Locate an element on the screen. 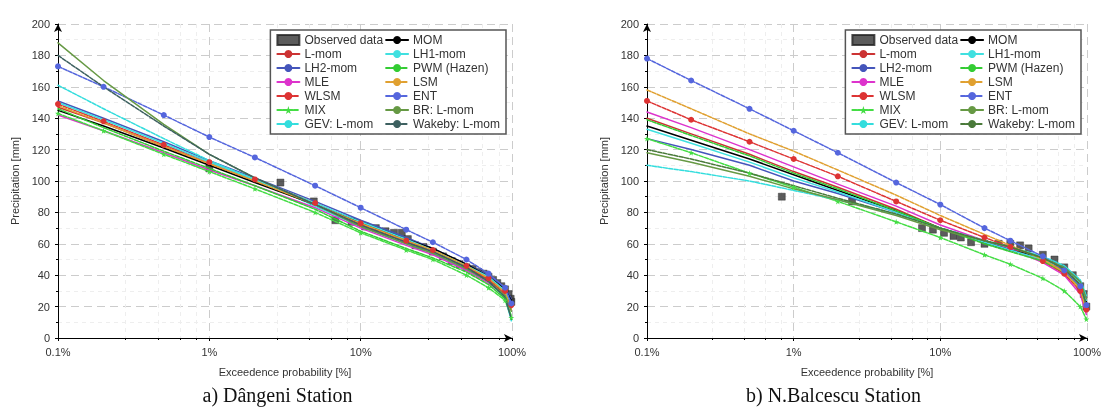 The height and width of the screenshot is (412, 1113). text: b) N.Balcescu Station is located at coordinates (833, 395).